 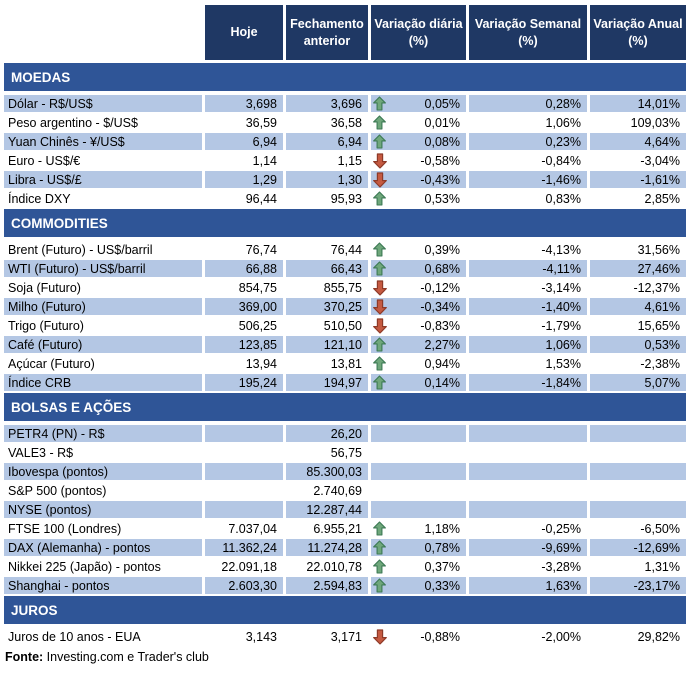 I want to click on cell-variacao-anual: -6,50%, so click(x=638, y=528).